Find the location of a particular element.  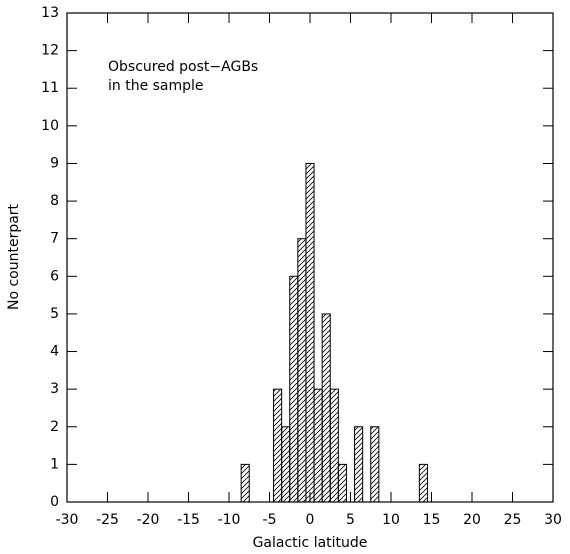

x-tick-label: -15 is located at coordinates (188, 520).